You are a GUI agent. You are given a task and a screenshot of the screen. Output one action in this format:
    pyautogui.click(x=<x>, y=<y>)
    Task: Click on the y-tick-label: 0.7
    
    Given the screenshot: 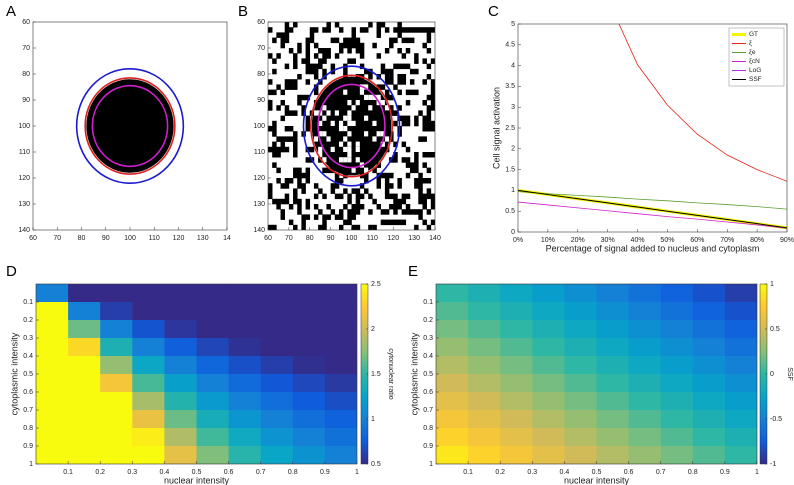 What is the action you would take?
    pyautogui.click(x=428, y=410)
    